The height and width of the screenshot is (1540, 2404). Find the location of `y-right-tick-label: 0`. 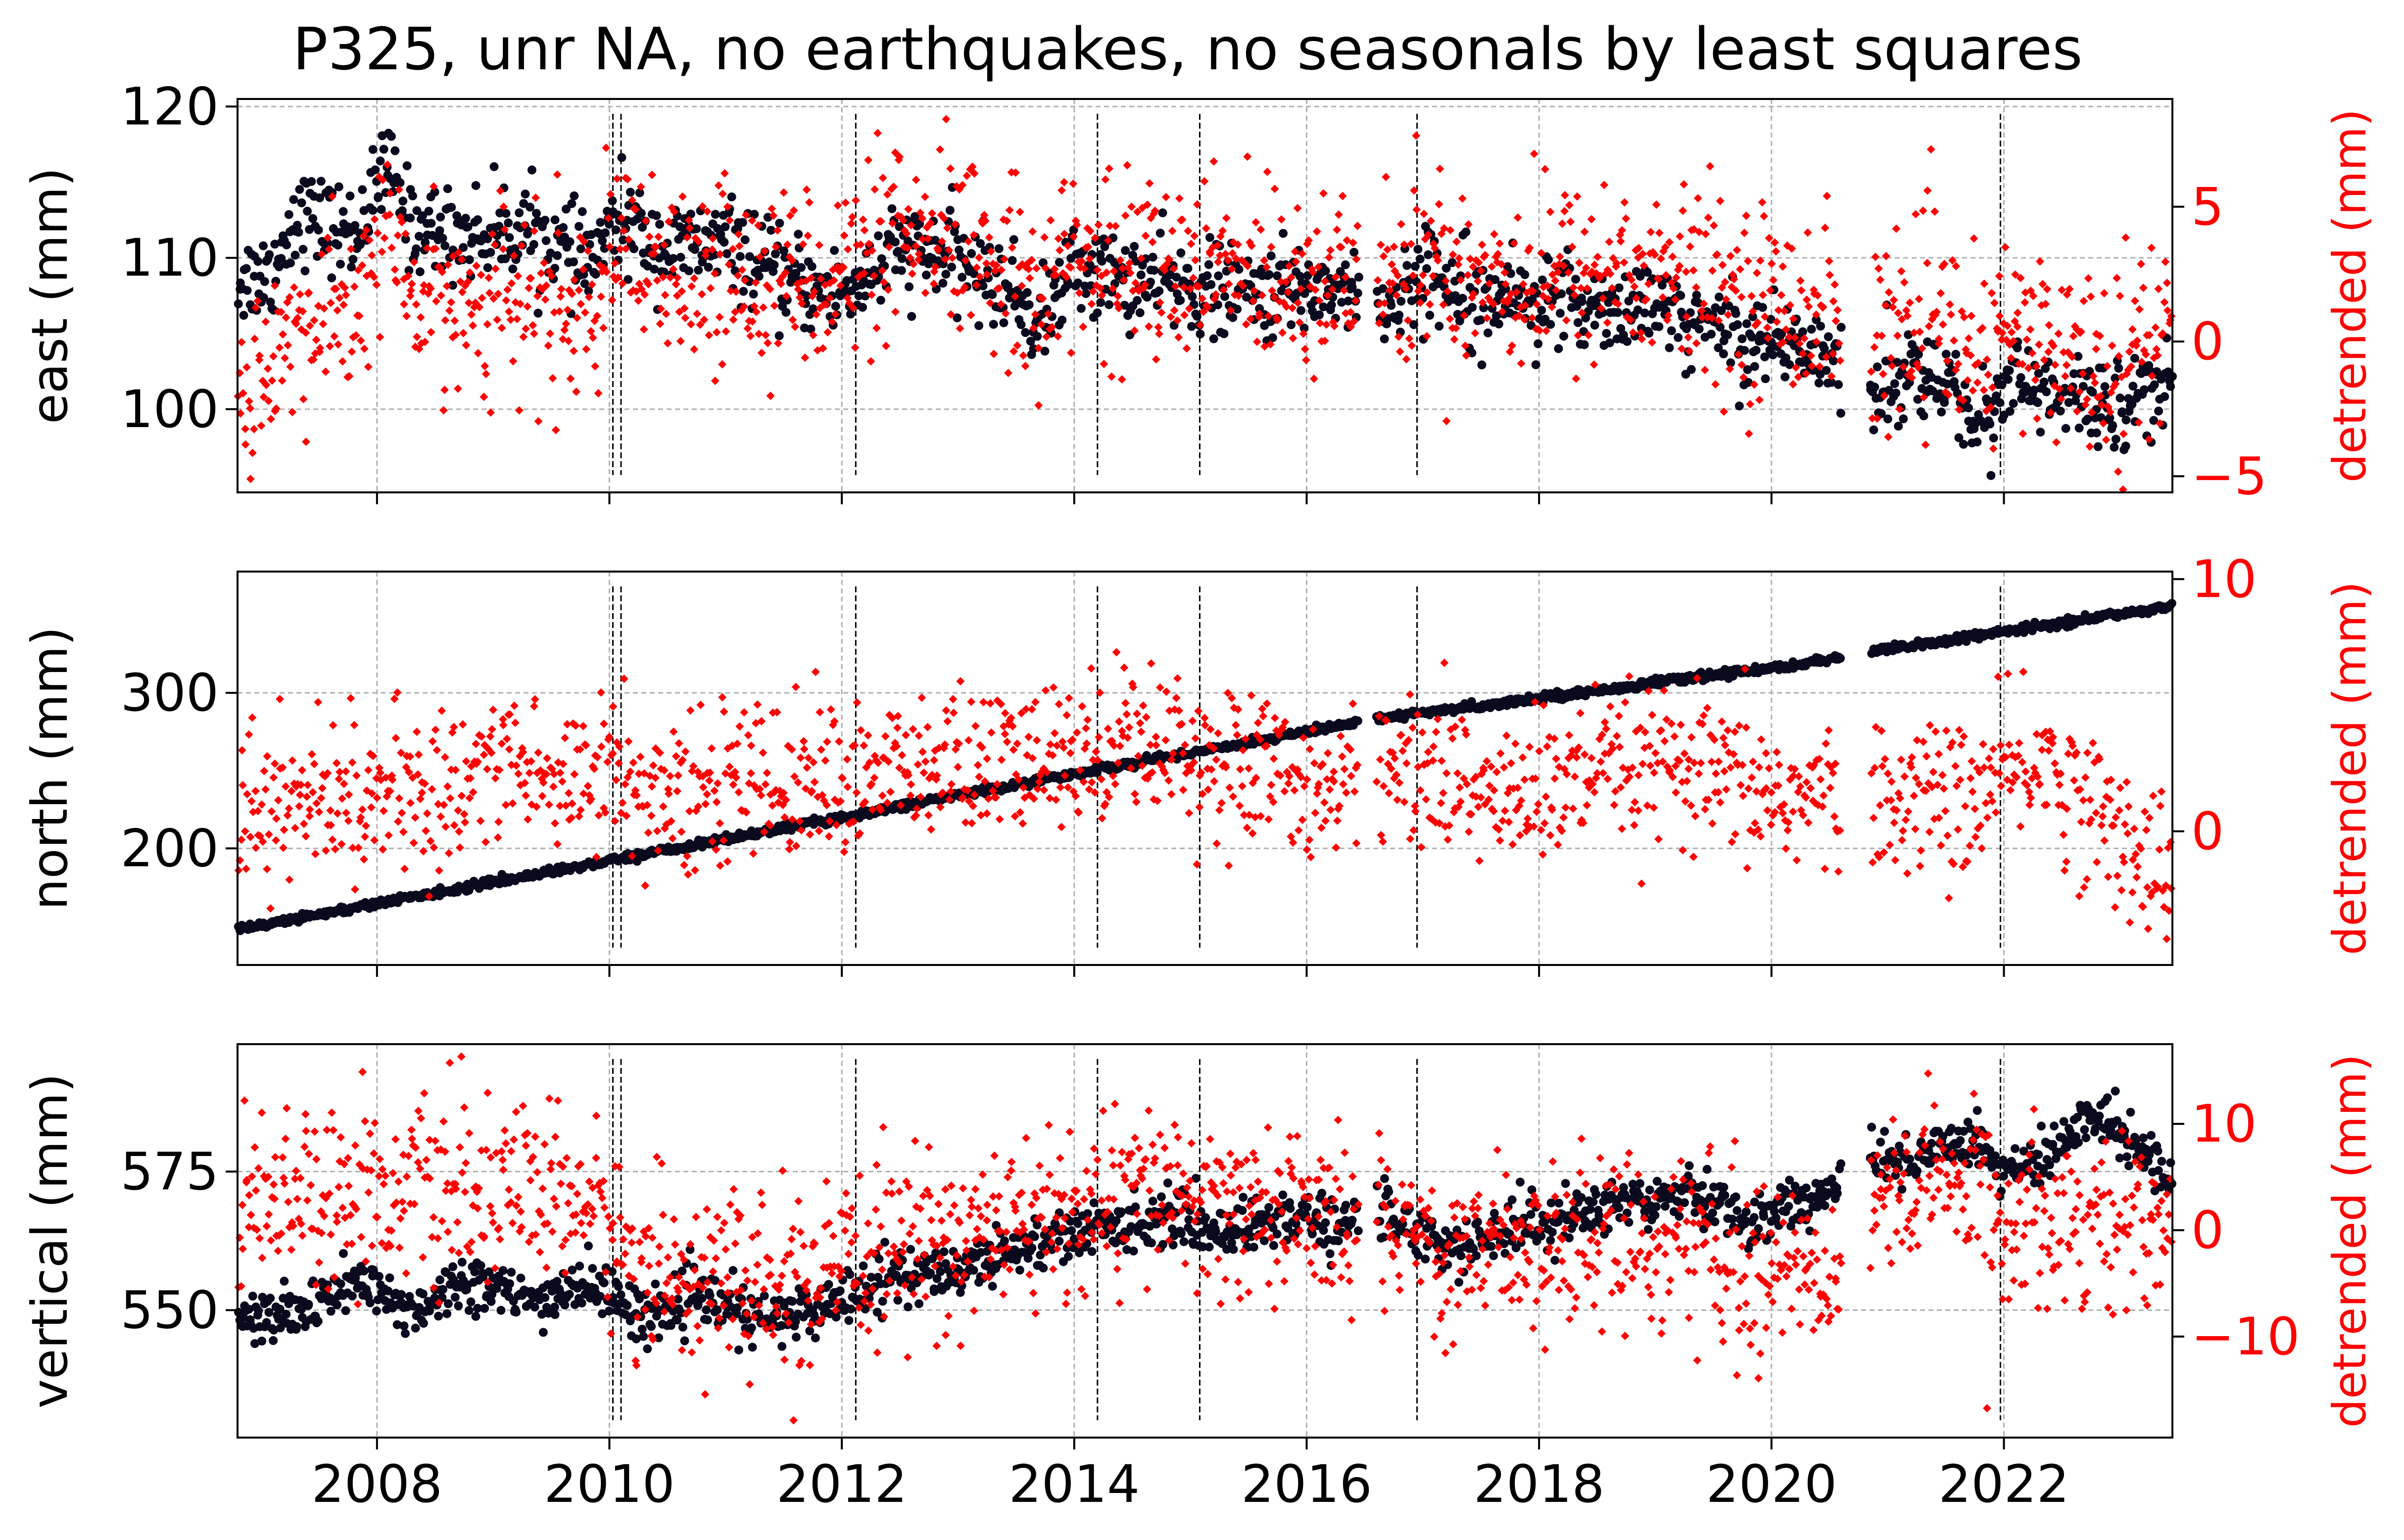

y-right-tick-label: 0 is located at coordinates (2207, 342).